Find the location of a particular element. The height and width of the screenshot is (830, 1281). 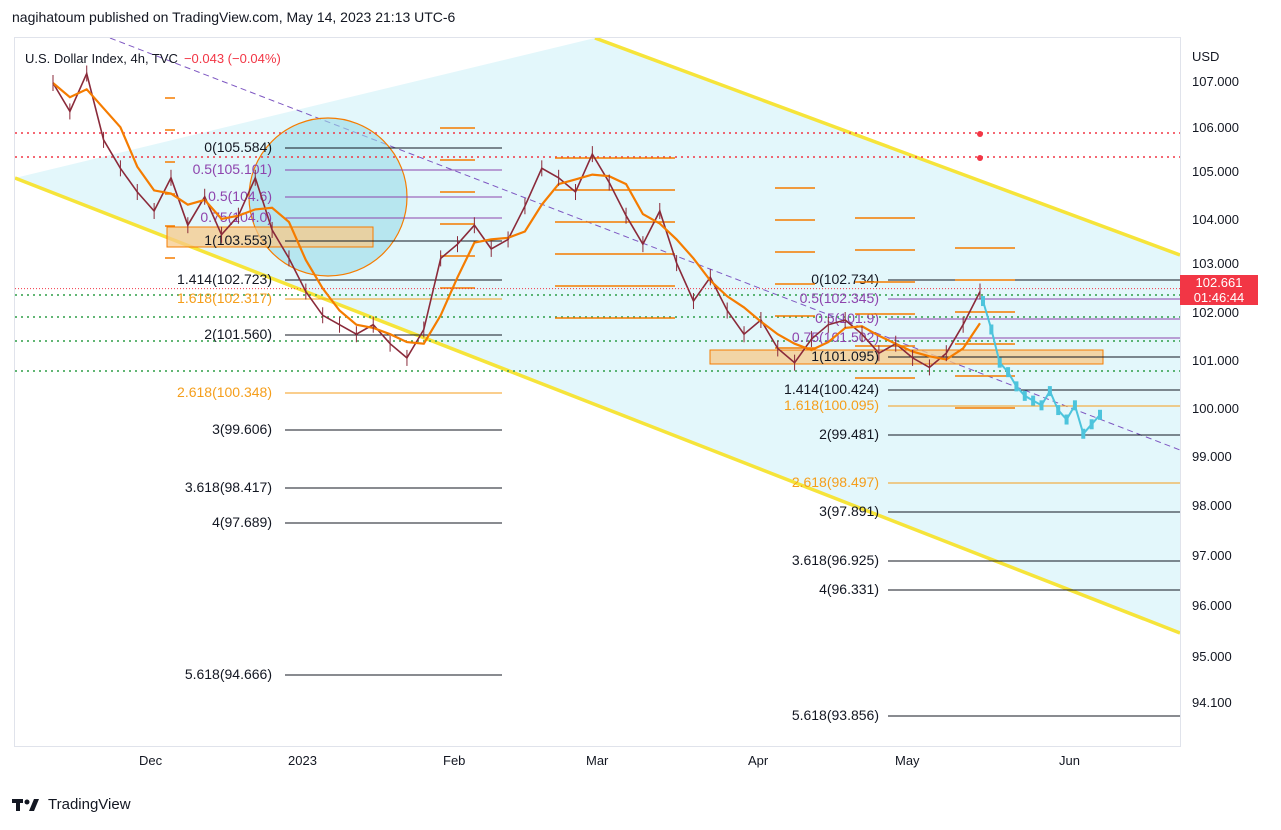

time-axis-tick-label: Jun is located at coordinates (1069, 760).